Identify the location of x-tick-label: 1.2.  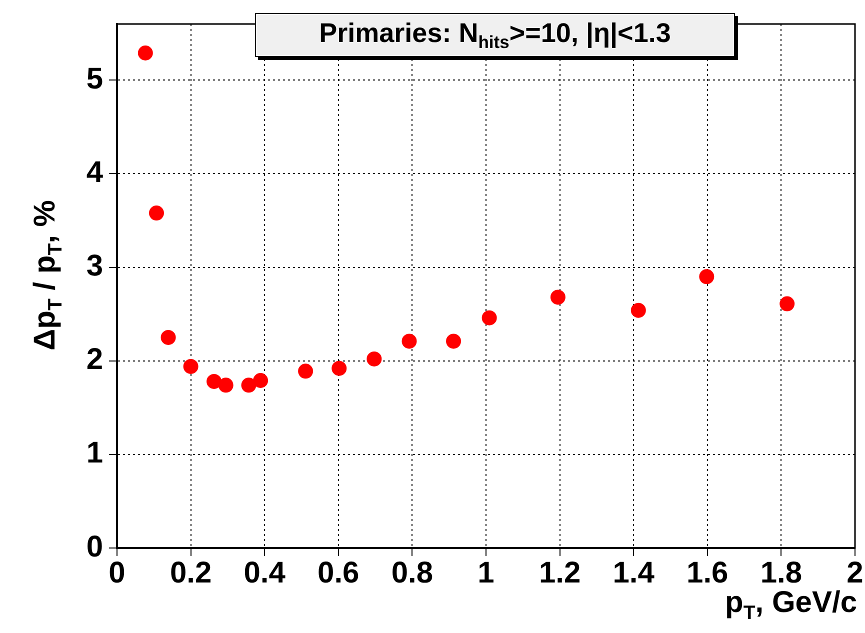
(559, 573).